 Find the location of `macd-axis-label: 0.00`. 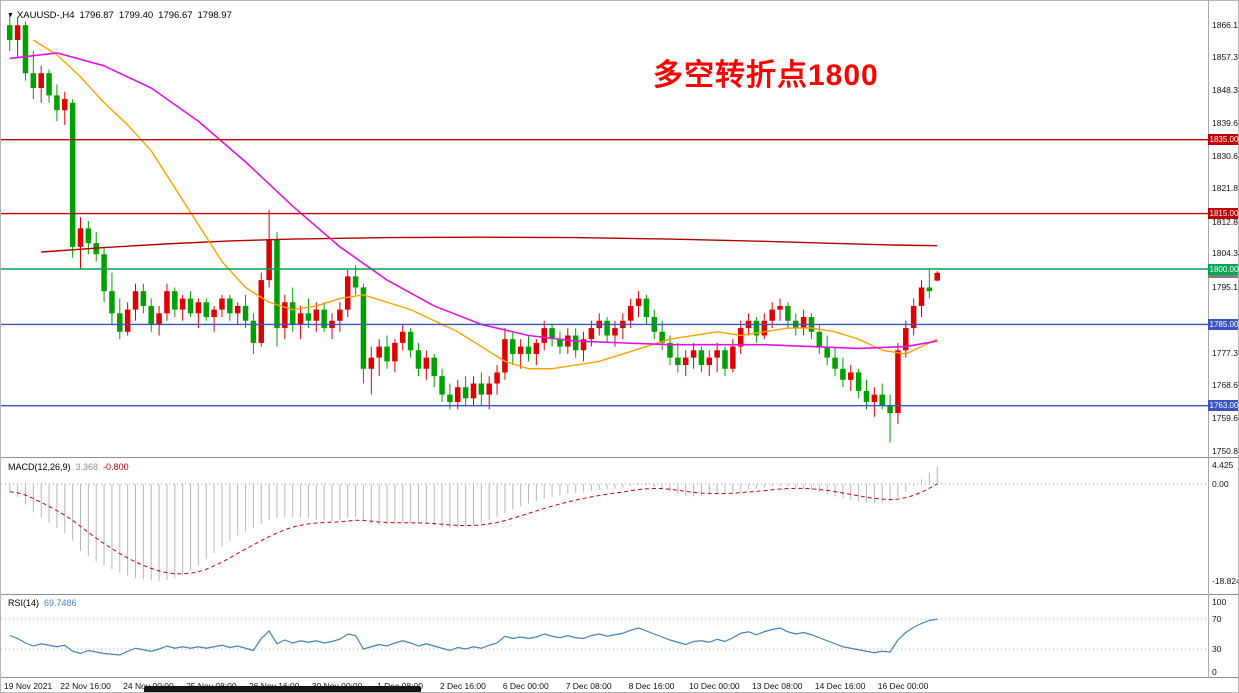

macd-axis-label: 0.00 is located at coordinates (1220, 484).